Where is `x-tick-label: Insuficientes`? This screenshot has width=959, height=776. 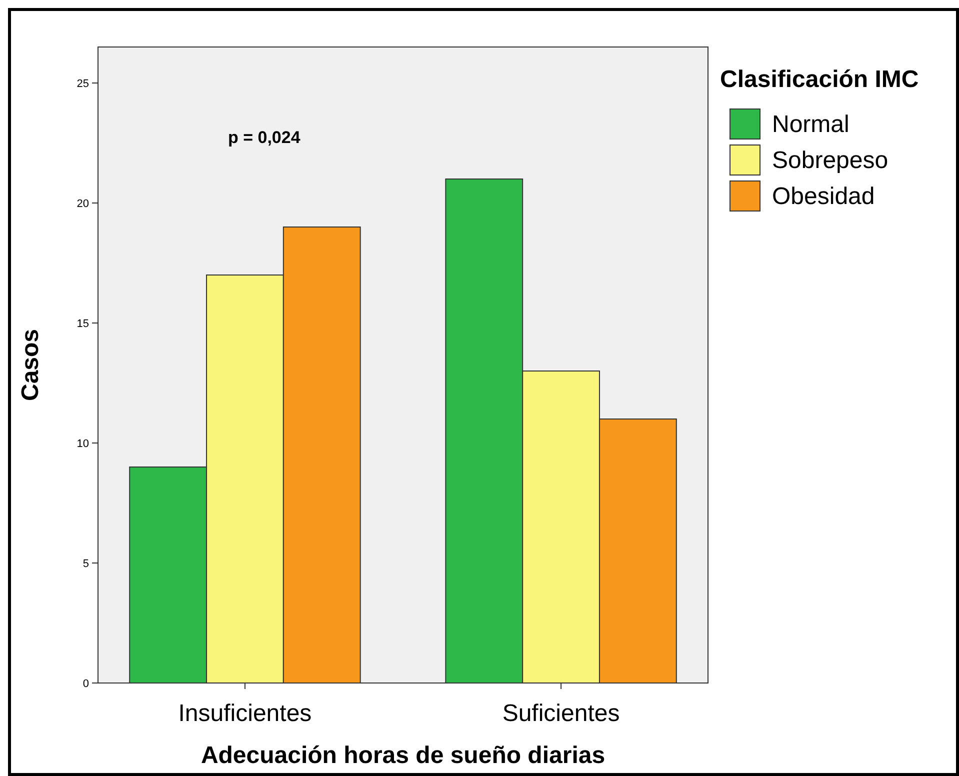
x-tick-label: Insuficientes is located at coordinates (245, 713).